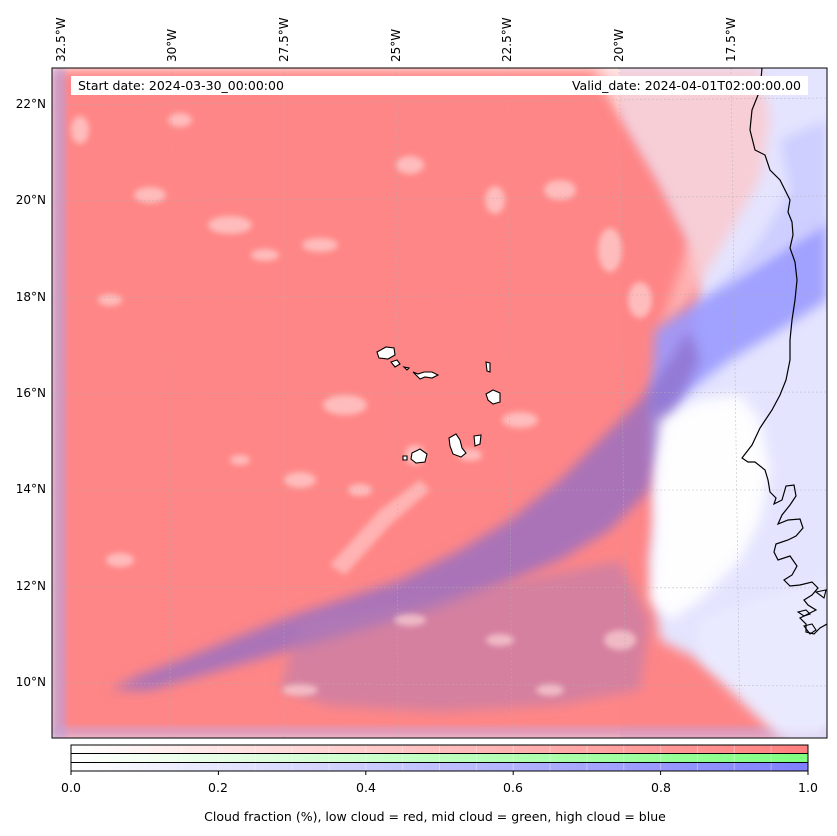 The width and height of the screenshot is (837, 836). What do you see at coordinates (396, 45) in the screenshot?
I see `lon-label-25w: 25°W` at bounding box center [396, 45].